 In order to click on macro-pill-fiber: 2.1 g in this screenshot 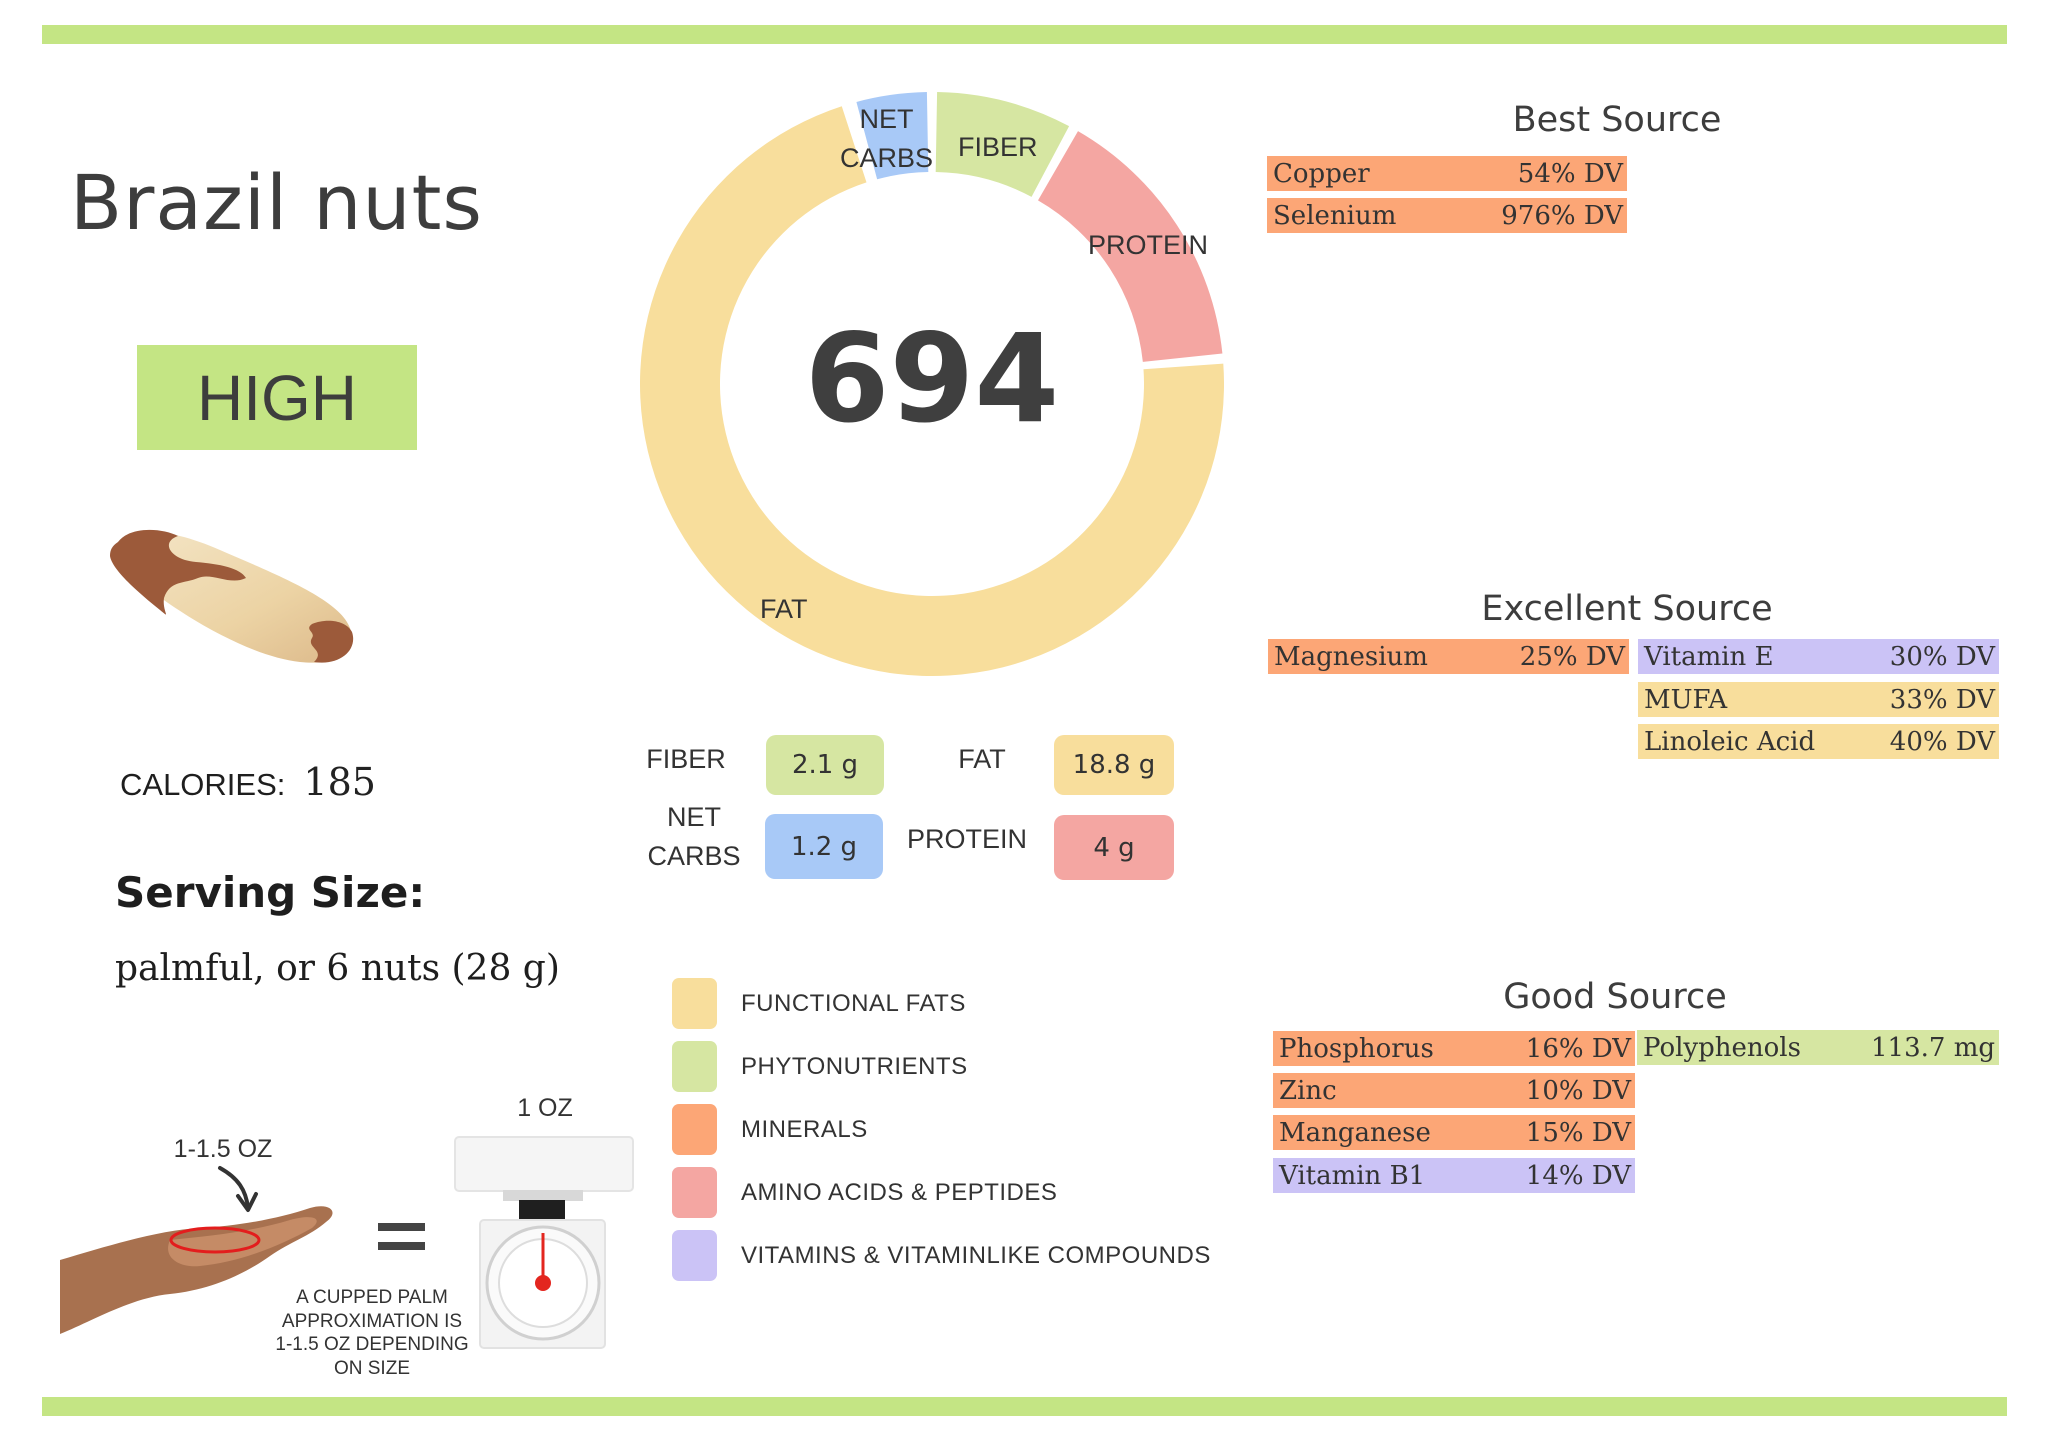, I will do `click(825, 765)`.